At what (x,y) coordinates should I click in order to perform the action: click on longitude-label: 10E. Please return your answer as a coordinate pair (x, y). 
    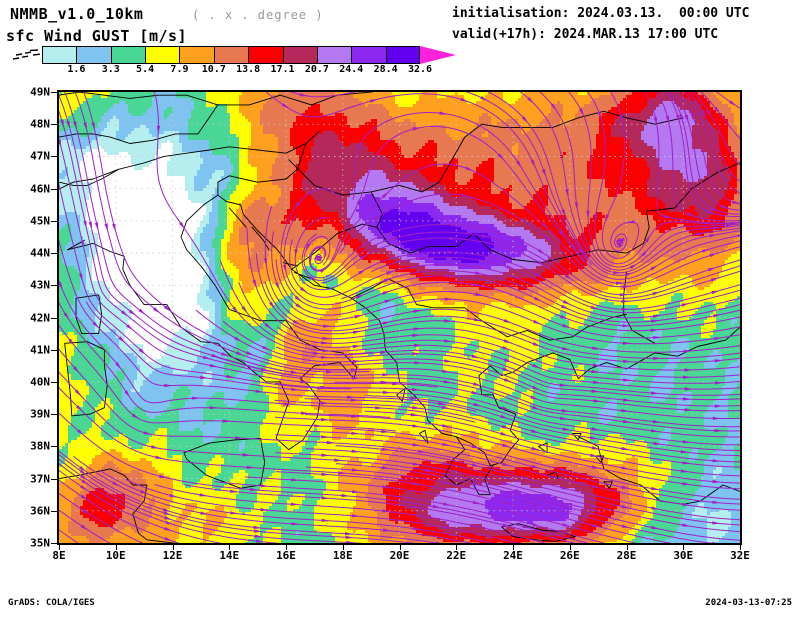
    Looking at the image, I should click on (115, 555).